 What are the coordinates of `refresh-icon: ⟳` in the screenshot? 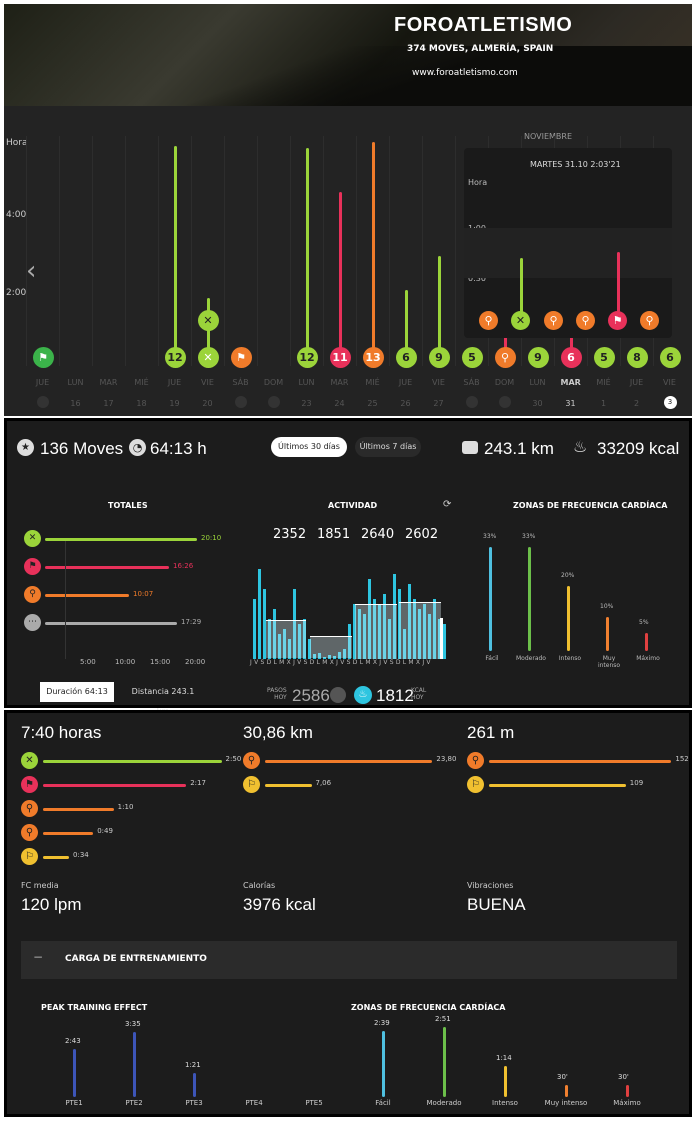 It's located at (447, 504).